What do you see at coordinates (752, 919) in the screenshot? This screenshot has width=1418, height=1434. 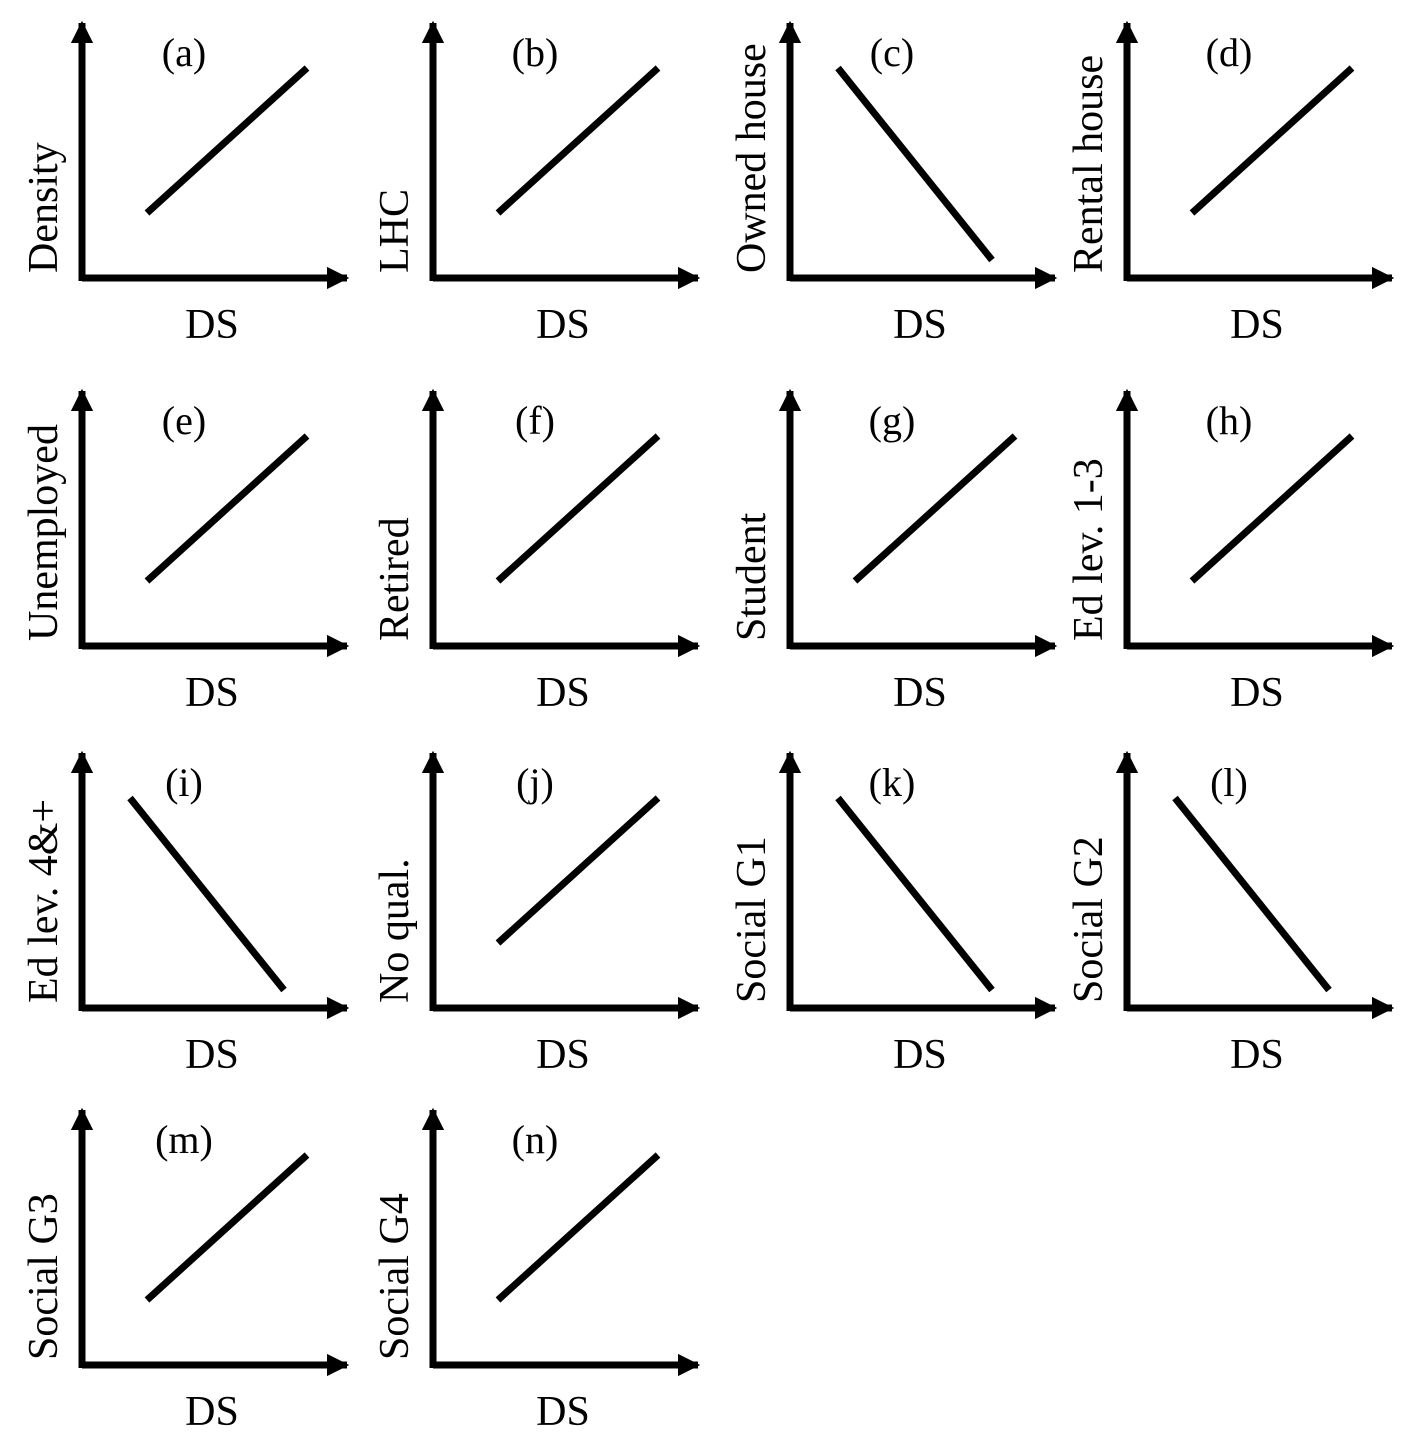 I see `y-axis-title: Social G1` at bounding box center [752, 919].